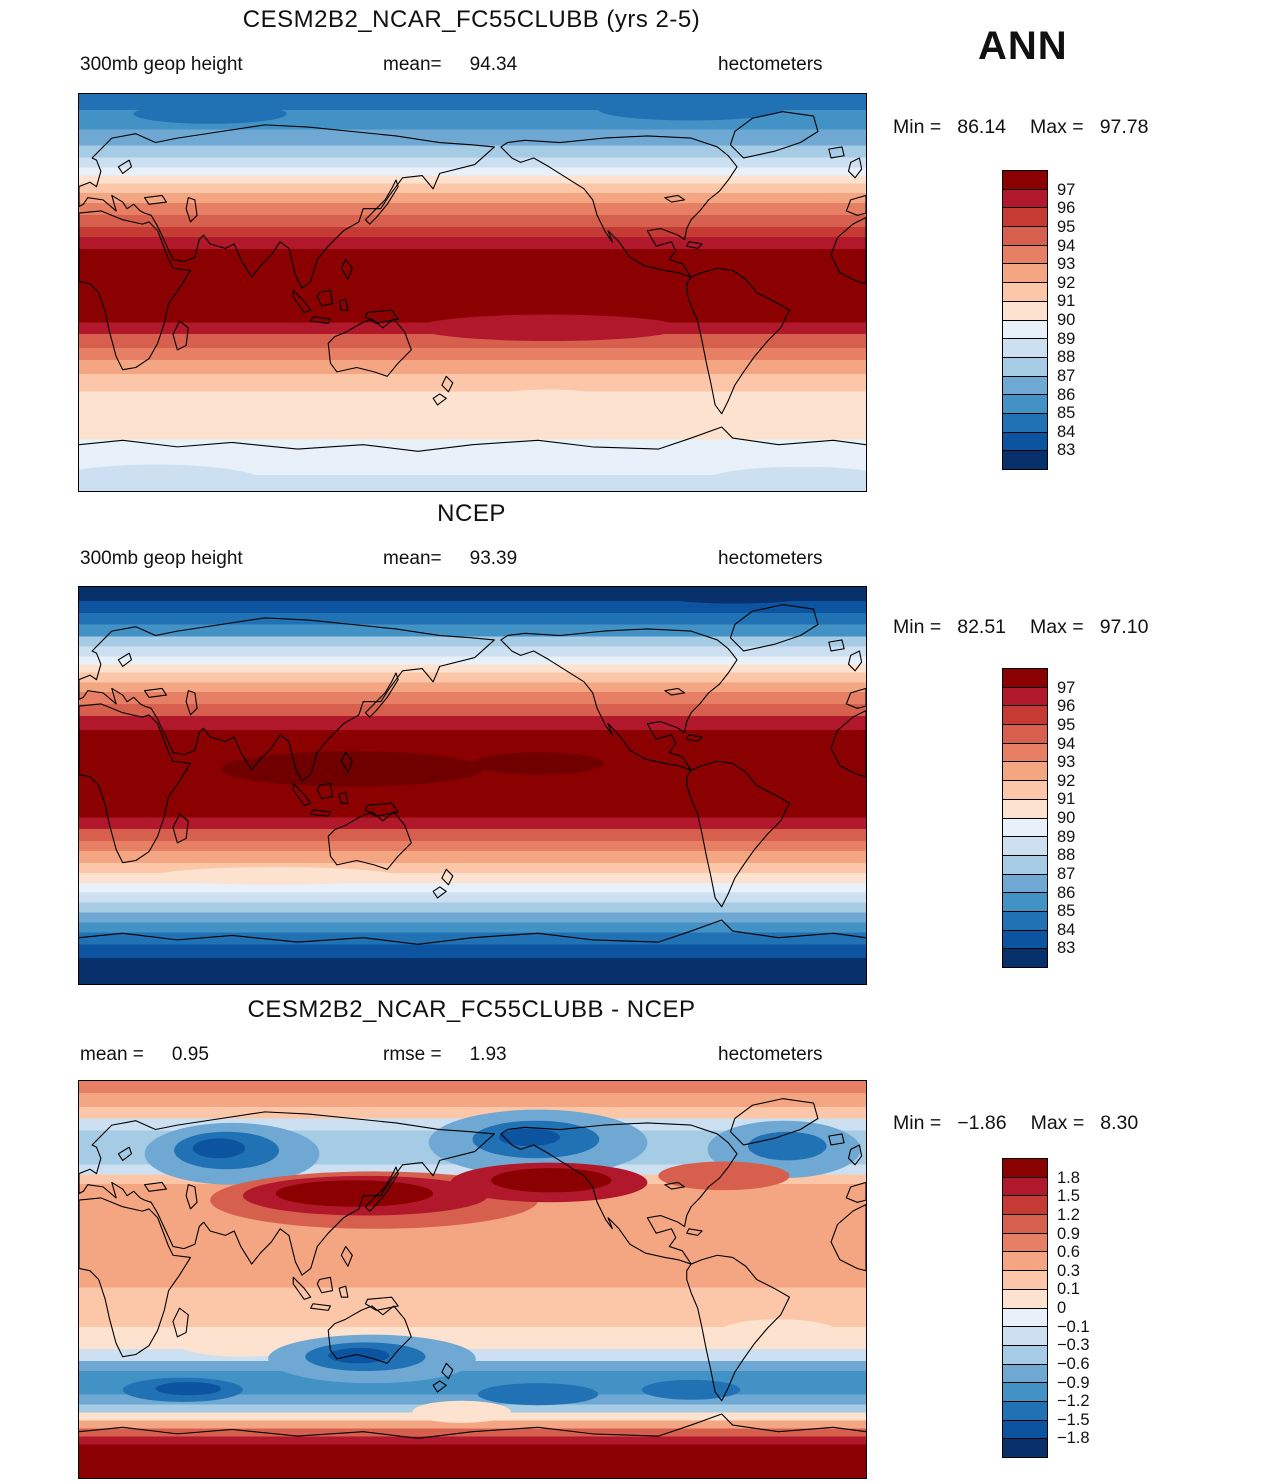  What do you see at coordinates (1062, 1307) in the screenshot?
I see `colorbar-tick-label: 0` at bounding box center [1062, 1307].